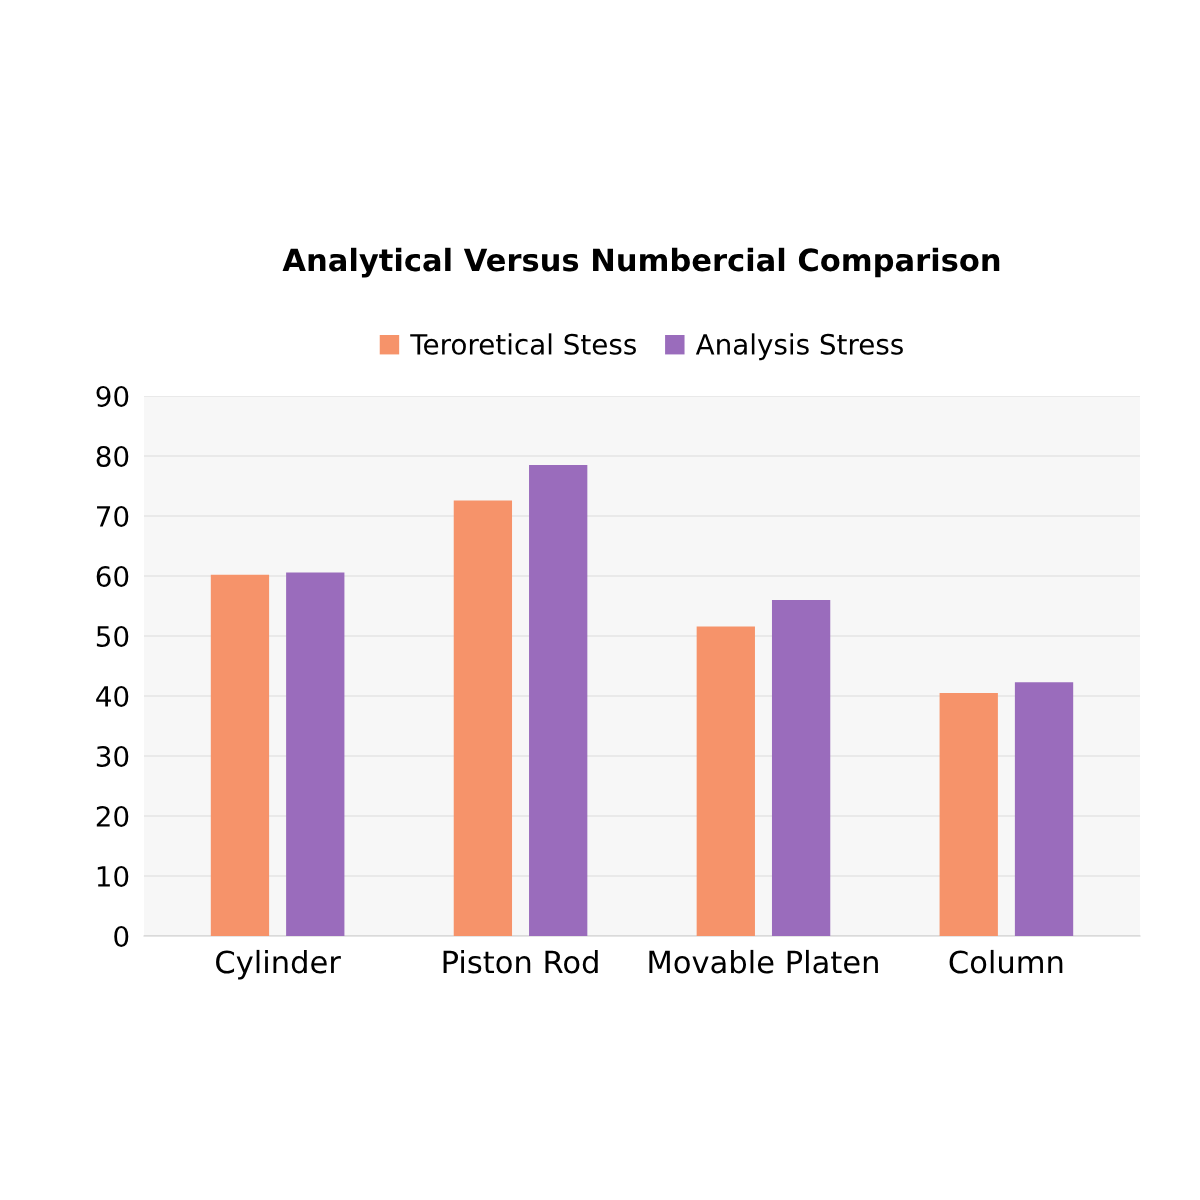 The image size is (1200, 1200). Describe the element at coordinates (112, 816) in the screenshot. I see `y-tick-label: 20` at that location.